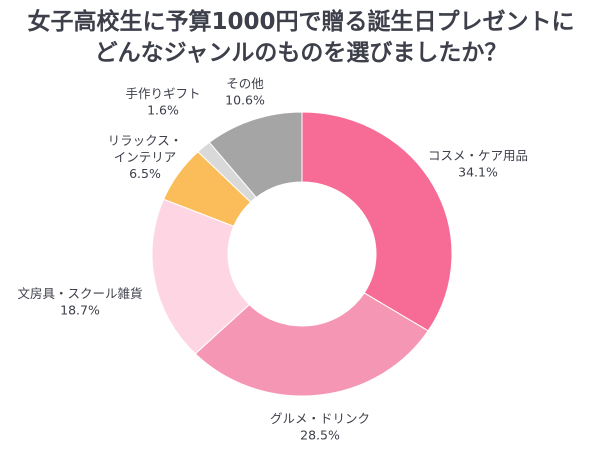 The width and height of the screenshot is (602, 451). What do you see at coordinates (478, 172) in the screenshot?
I see `slice-value-label: 34.1%` at bounding box center [478, 172].